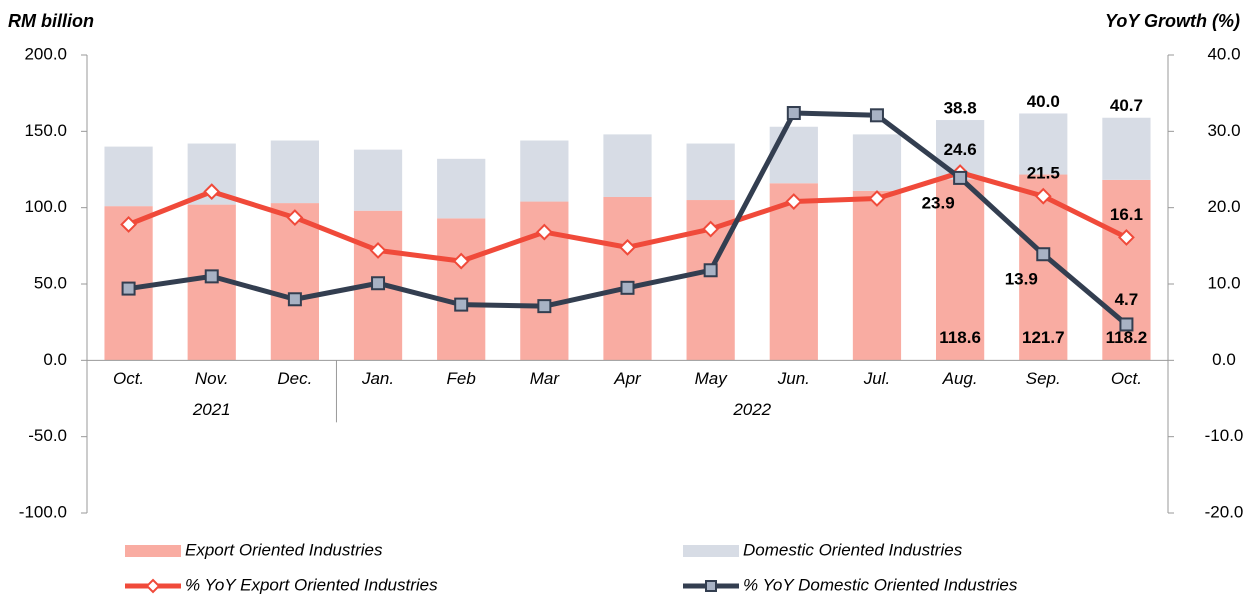 This screenshot has width=1249, height=601. Describe the element at coordinates (311, 584) in the screenshot. I see `legend-label: % YoY Export Oriented Industries` at that location.